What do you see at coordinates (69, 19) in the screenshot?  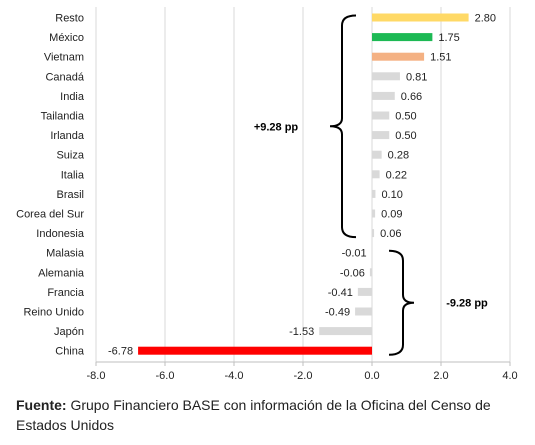 I see `category-label: Resto` at bounding box center [69, 19].